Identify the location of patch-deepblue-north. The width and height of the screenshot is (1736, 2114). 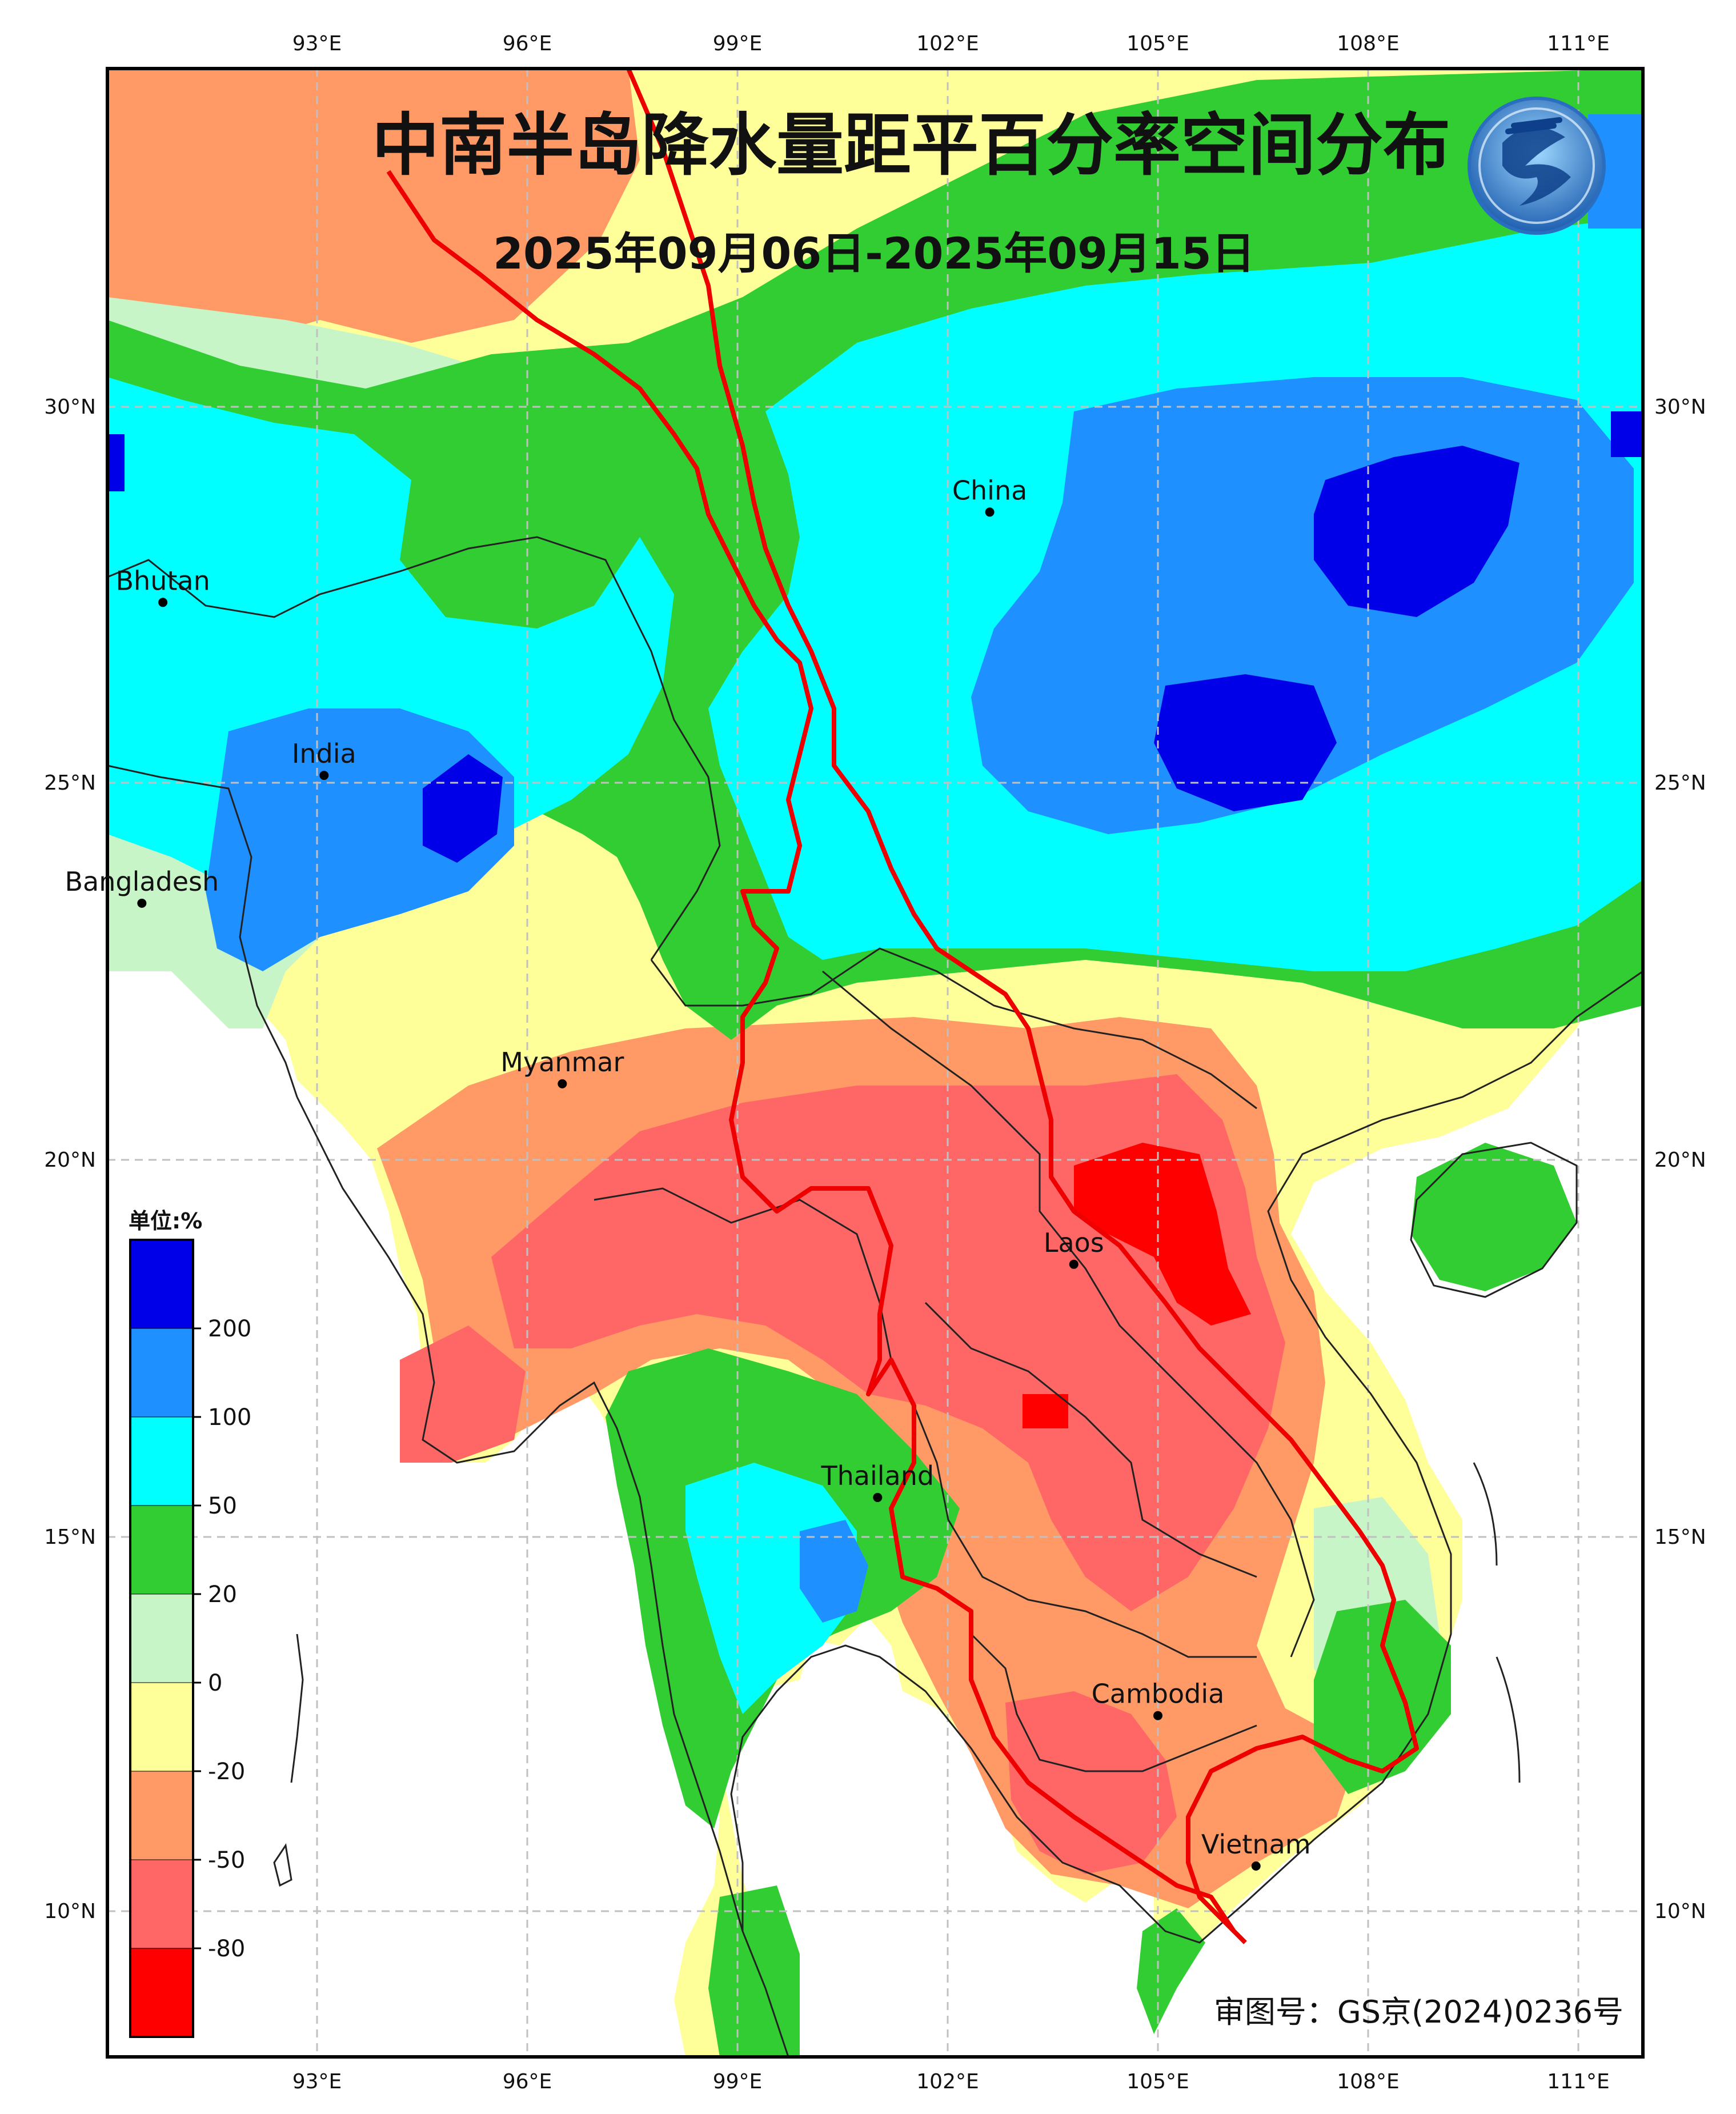
(1416, 532).